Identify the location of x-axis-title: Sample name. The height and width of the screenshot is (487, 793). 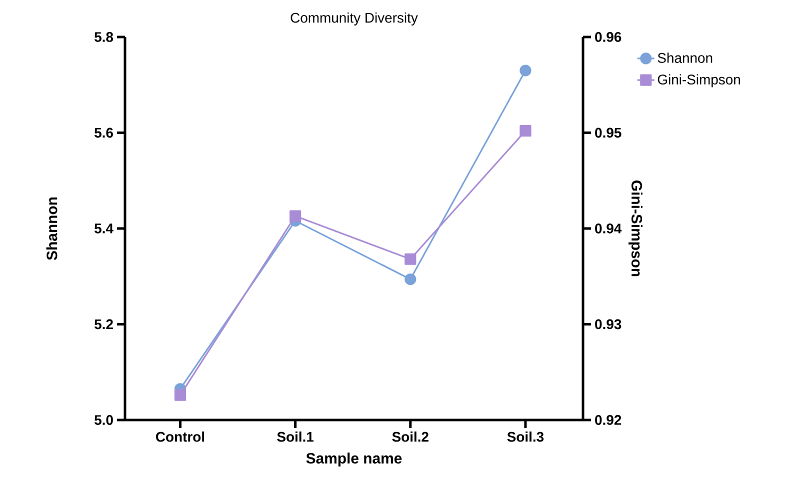
(354, 459).